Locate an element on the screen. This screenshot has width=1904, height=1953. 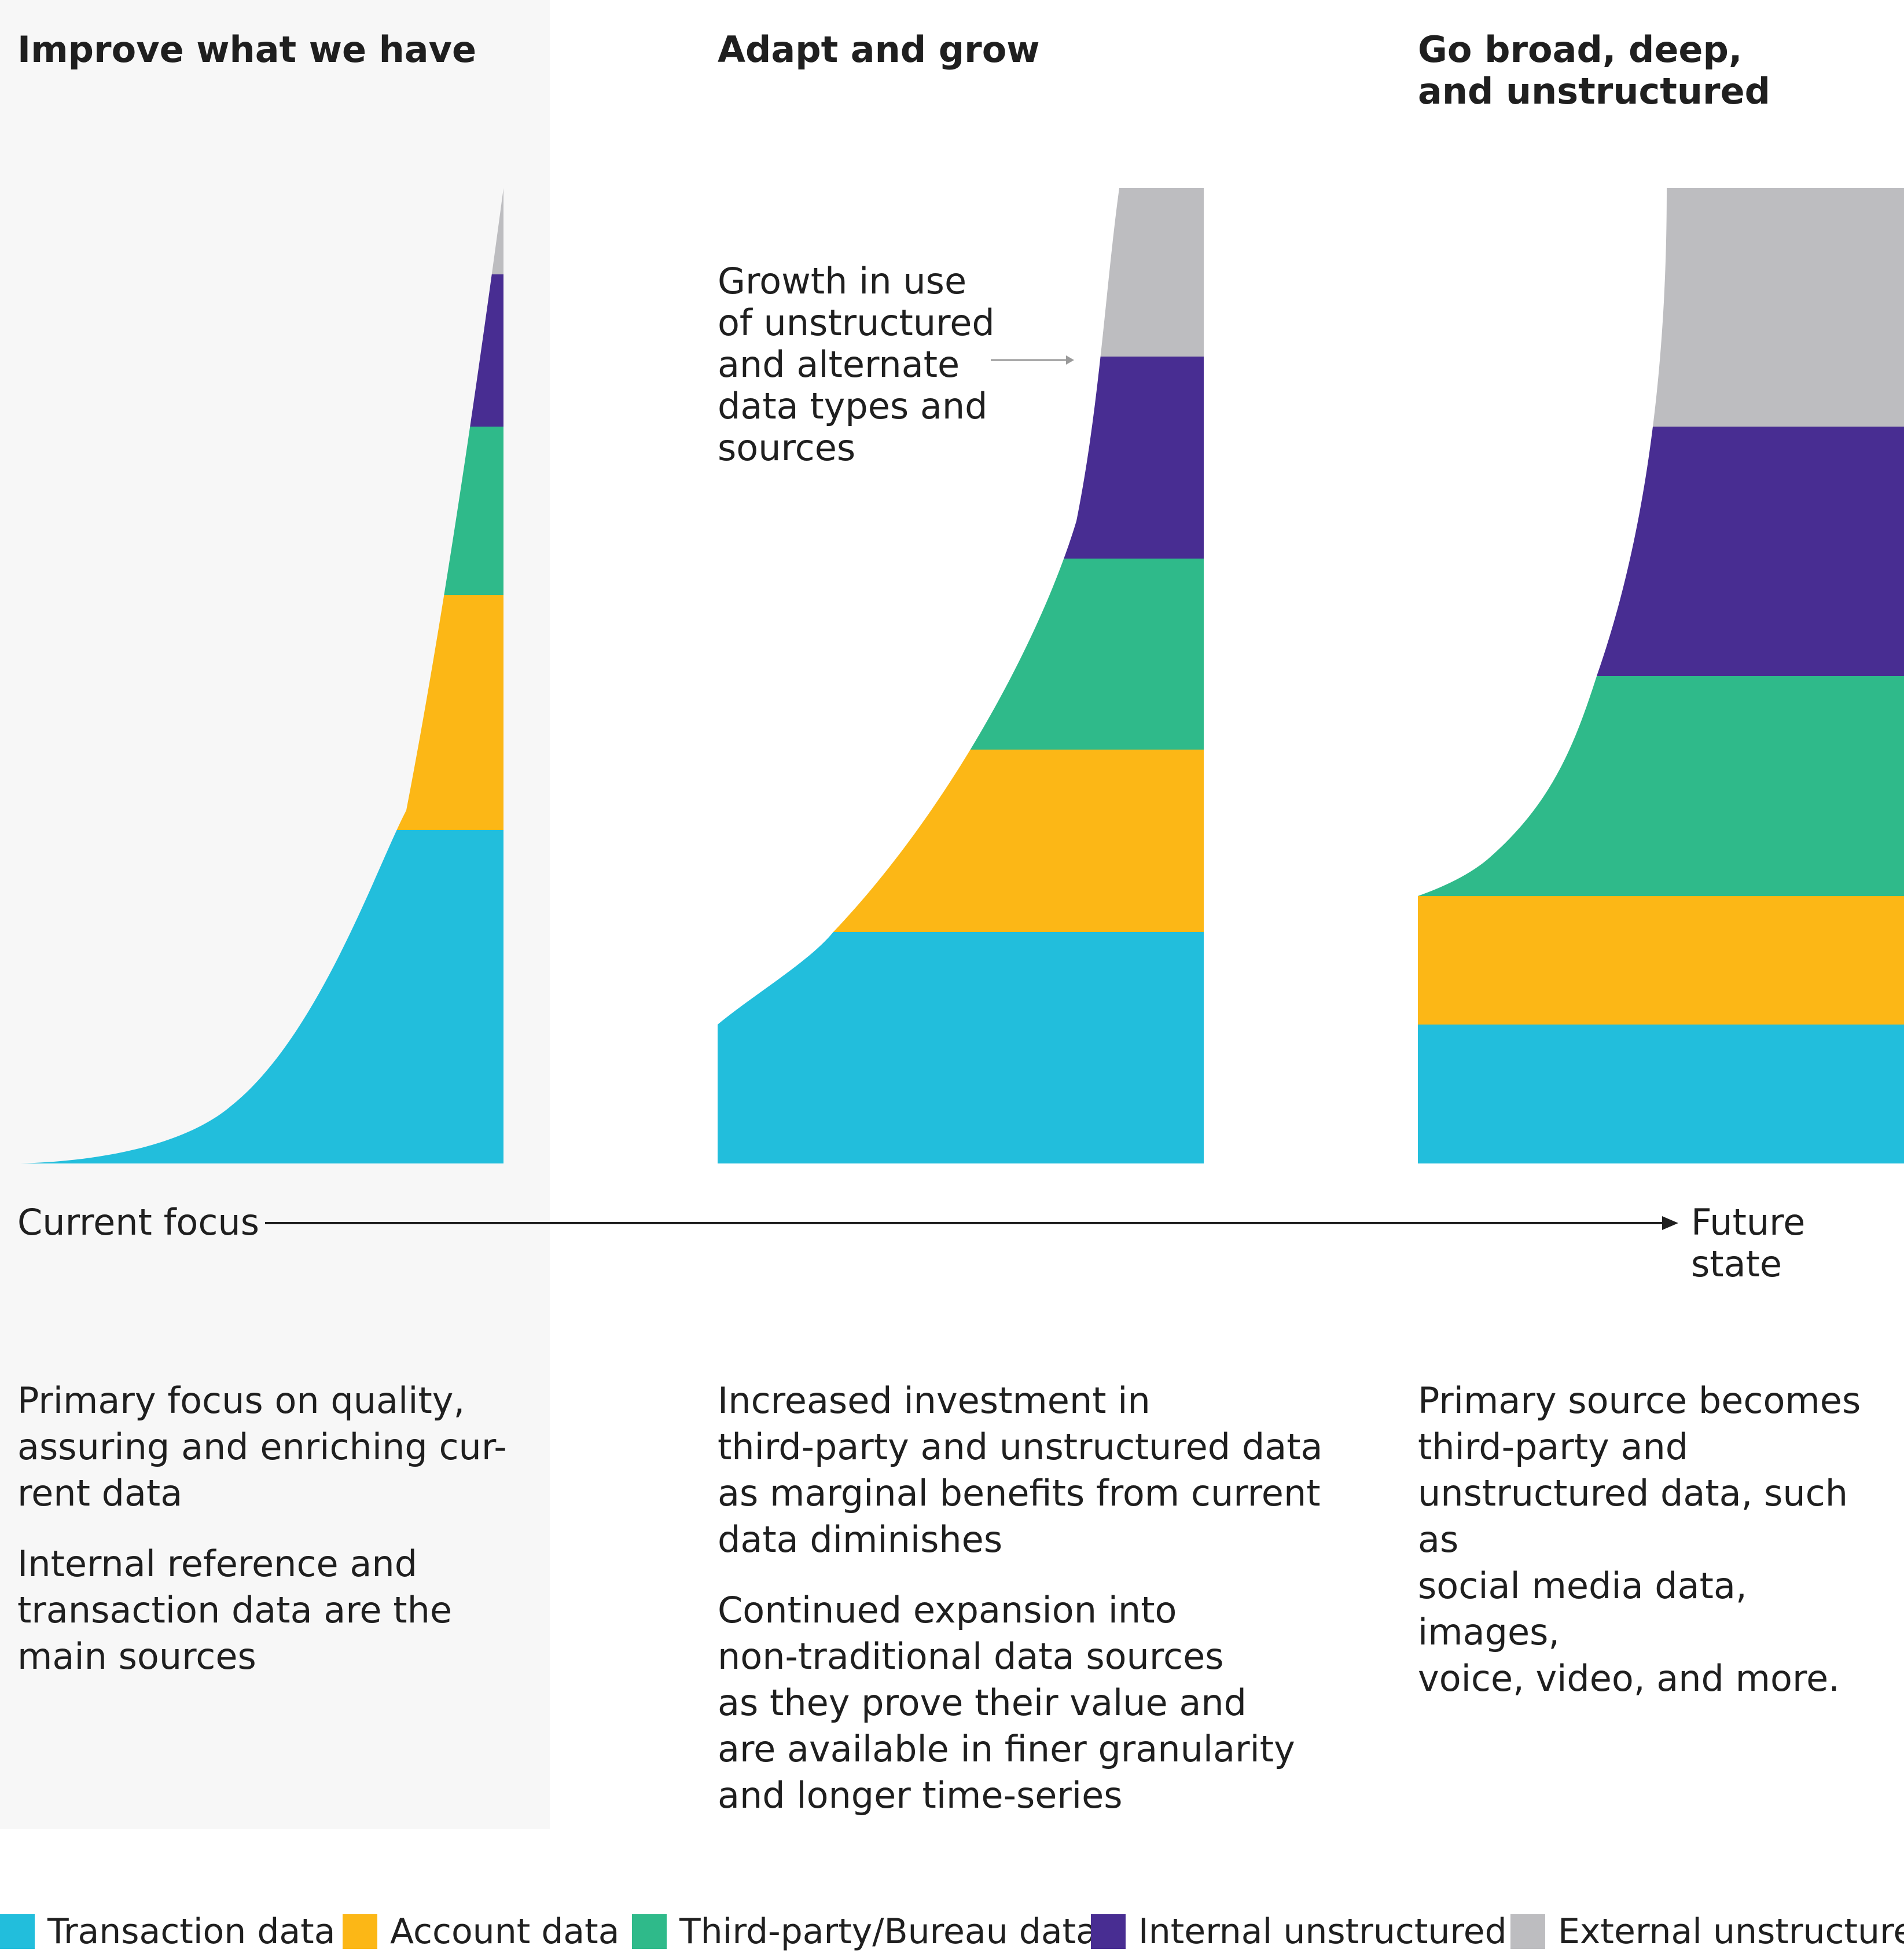
legend-label: Internal unstructured is located at coordinates (1322, 1932).